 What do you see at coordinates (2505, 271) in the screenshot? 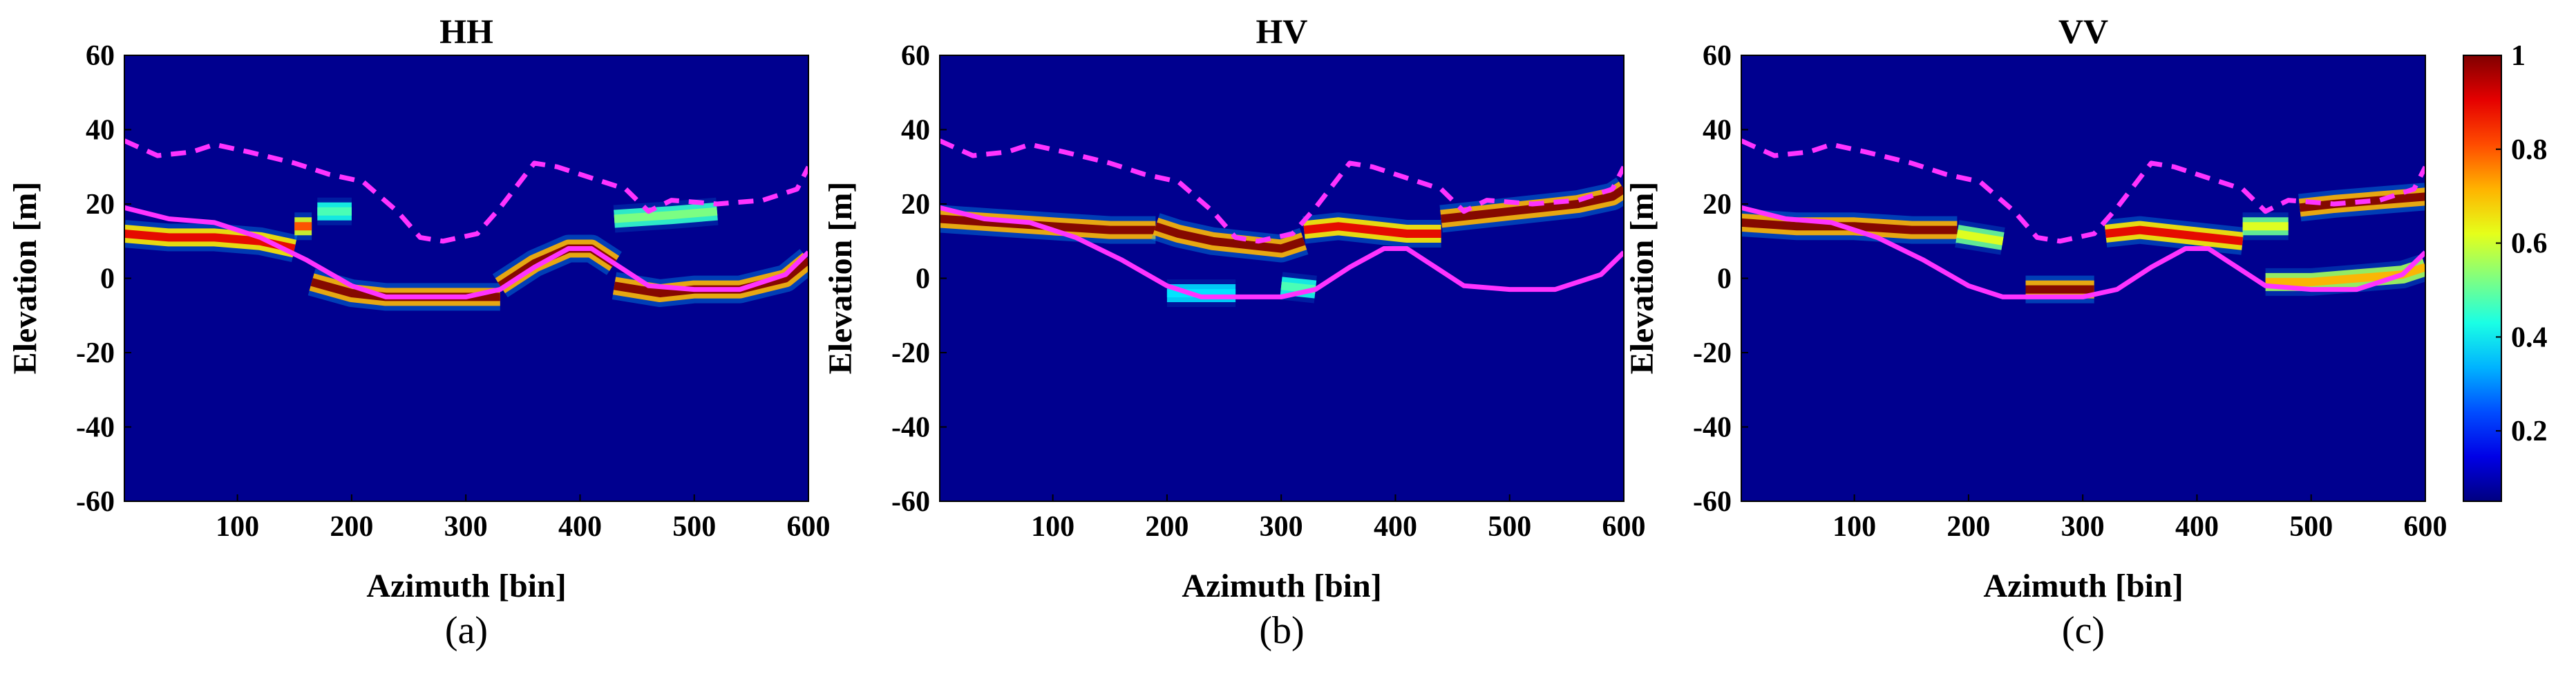
I see `colorbar: 1 0.8 0.6 0.4 0.2` at bounding box center [2505, 271].